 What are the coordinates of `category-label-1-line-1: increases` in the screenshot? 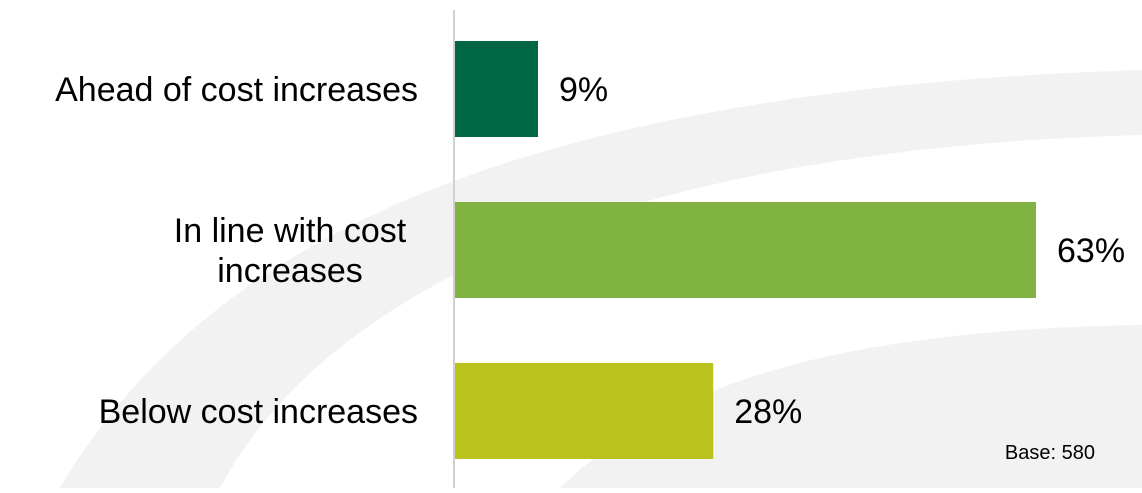 It's located at (290, 271).